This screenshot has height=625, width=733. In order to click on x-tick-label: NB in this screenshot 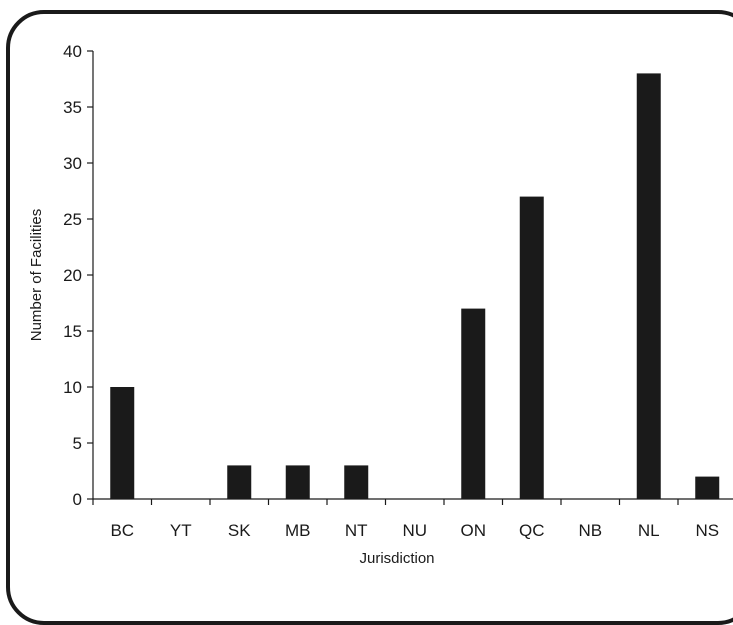, I will do `click(590, 530)`.